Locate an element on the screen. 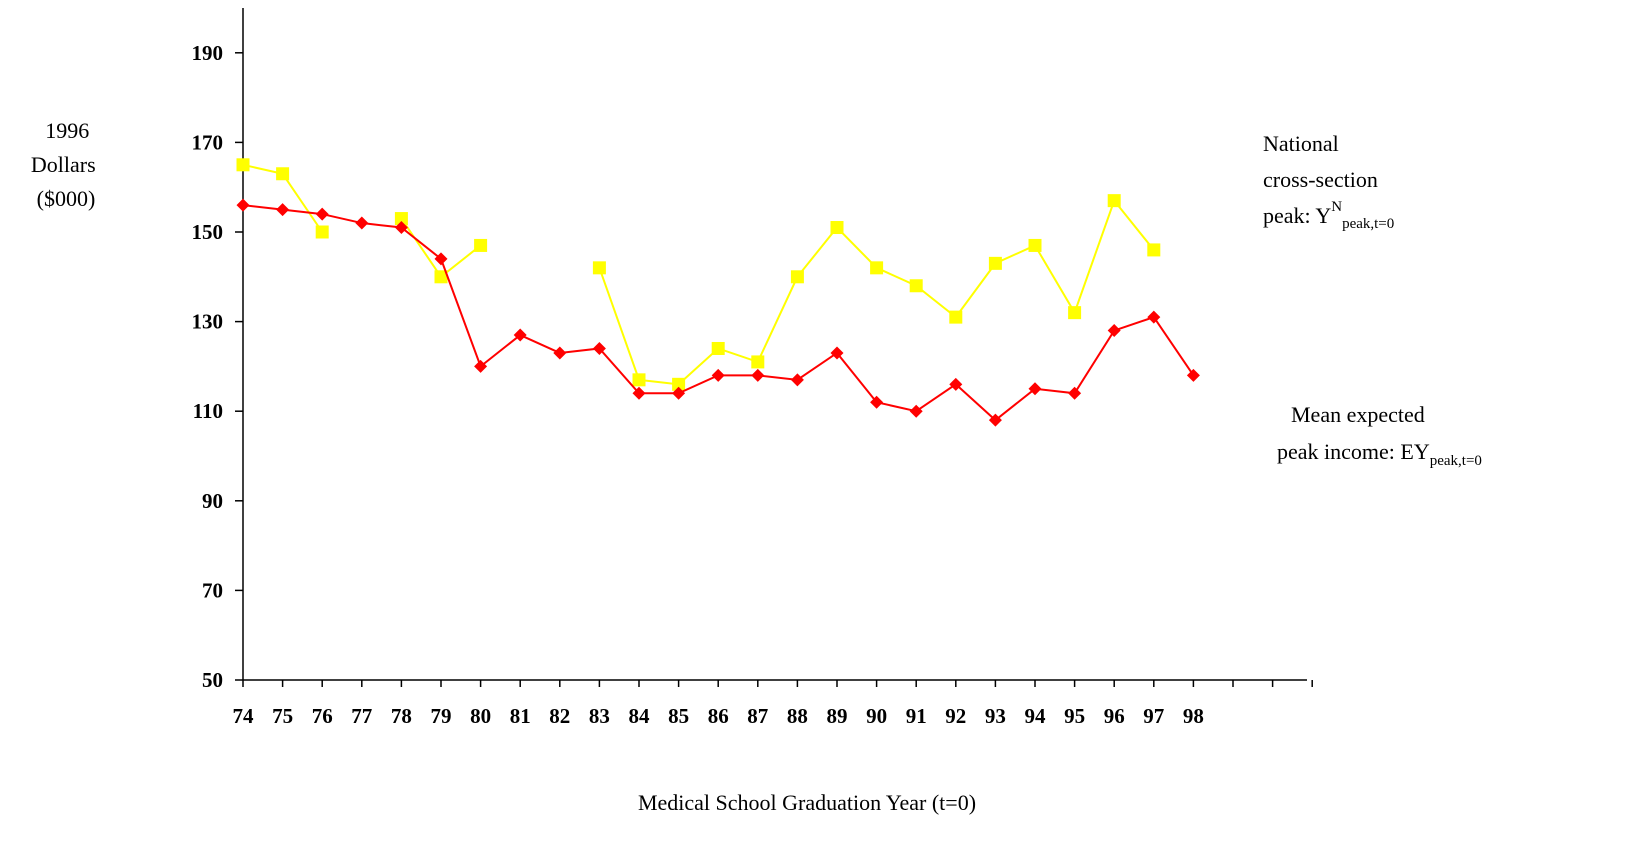 This screenshot has height=843, width=1651. x-tick-label: 91 is located at coordinates (916, 716).